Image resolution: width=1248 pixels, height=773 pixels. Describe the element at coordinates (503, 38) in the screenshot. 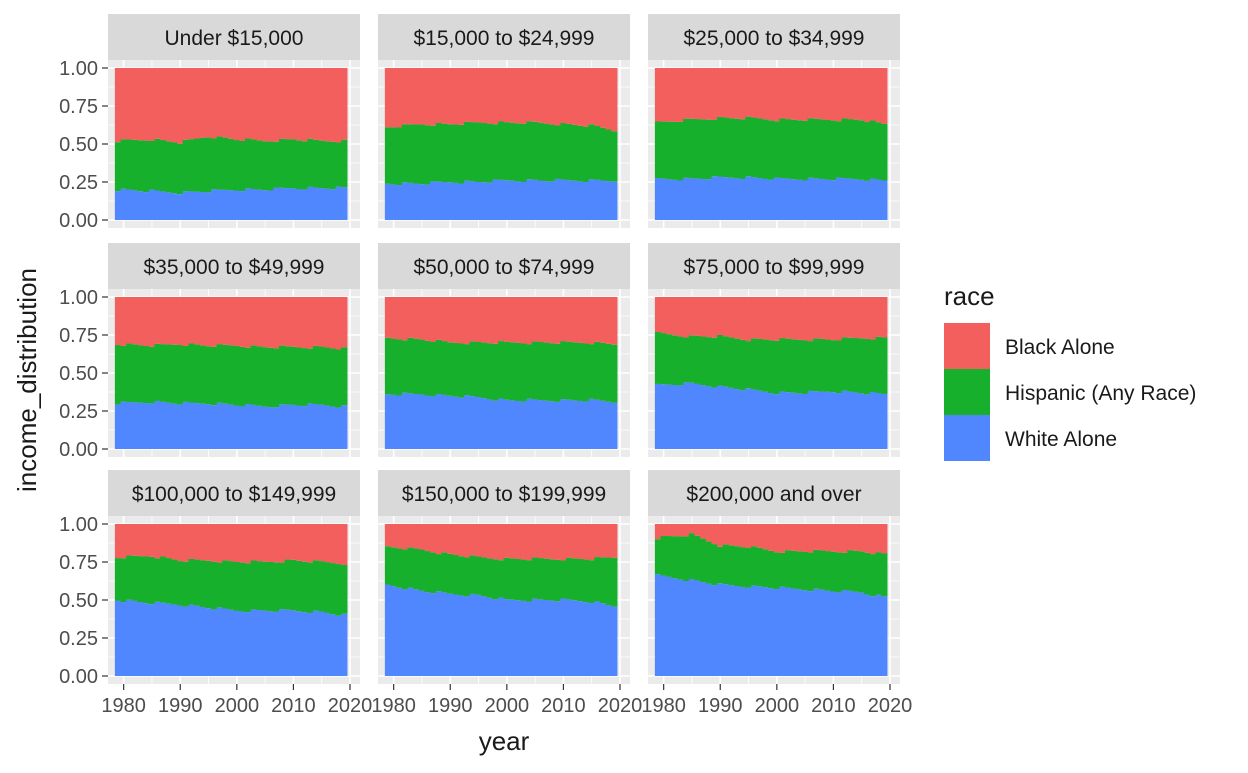

I see `facet-strip-label: $15,000 to $24,999` at that location.